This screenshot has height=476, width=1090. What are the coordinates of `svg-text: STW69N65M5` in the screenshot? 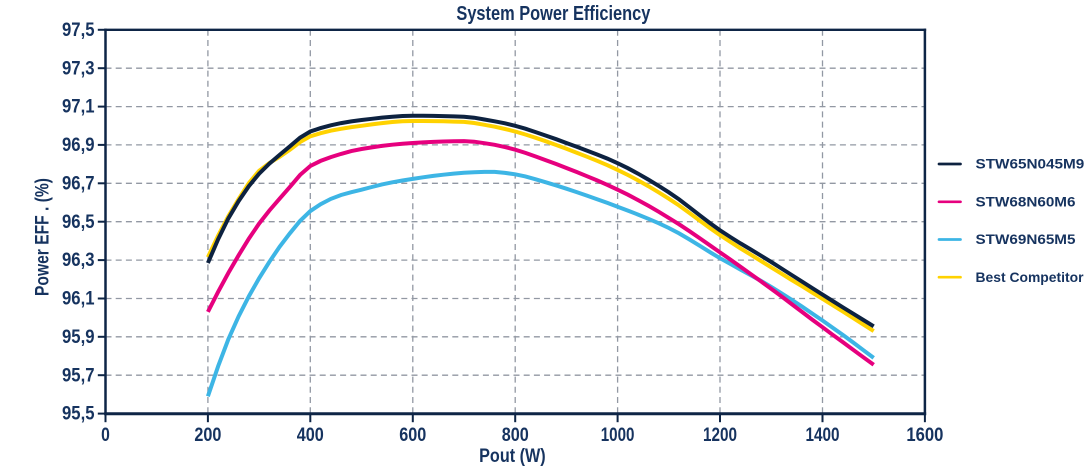 It's located at (1026, 240).